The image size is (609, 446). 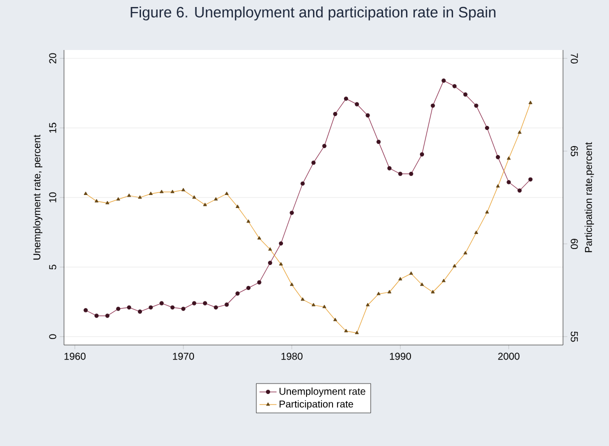 What do you see at coordinates (52, 337) in the screenshot?
I see `y-tick-label: 0` at bounding box center [52, 337].